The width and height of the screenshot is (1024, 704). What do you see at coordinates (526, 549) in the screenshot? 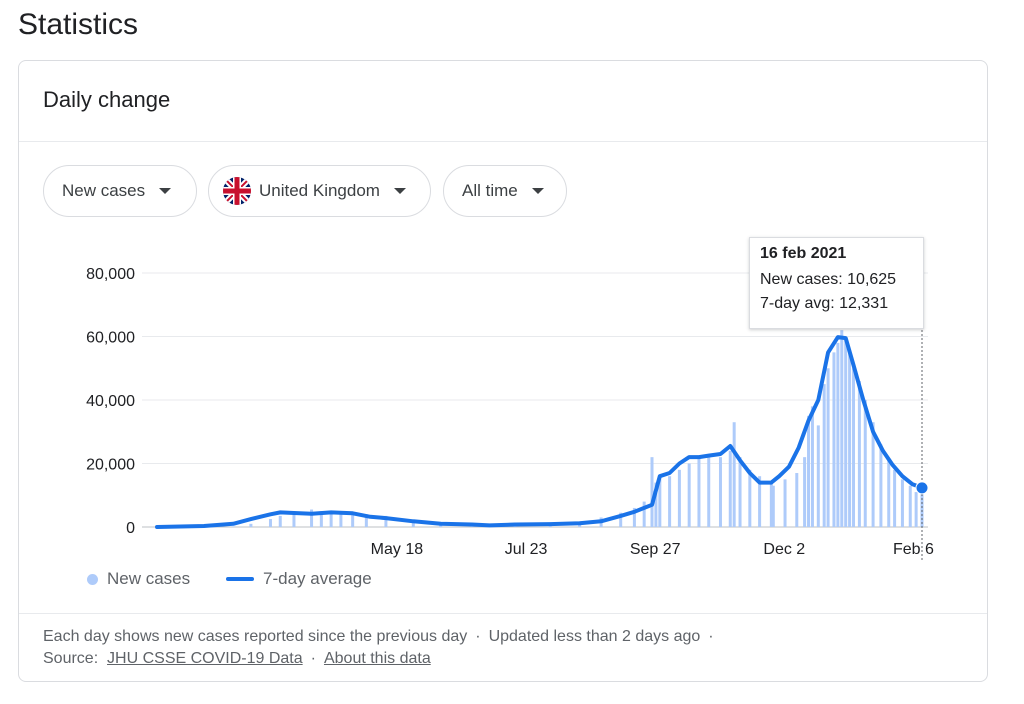
I see `x-tick-label: Jul 23` at bounding box center [526, 549].